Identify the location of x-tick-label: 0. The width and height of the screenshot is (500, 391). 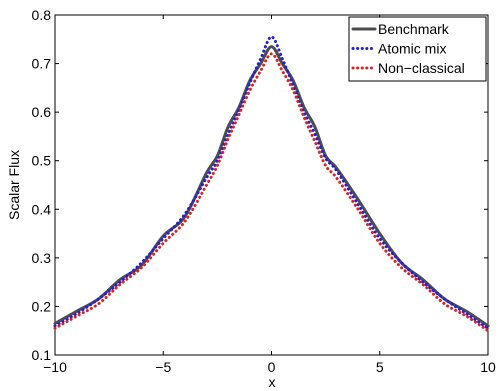
(272, 367).